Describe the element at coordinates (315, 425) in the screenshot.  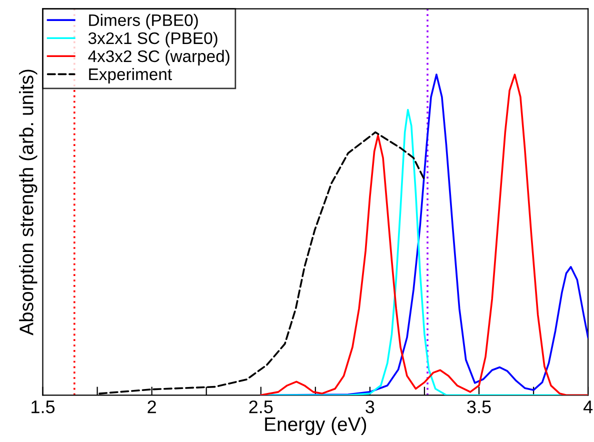
I see `x-axis-title: Energy (eV)` at that location.